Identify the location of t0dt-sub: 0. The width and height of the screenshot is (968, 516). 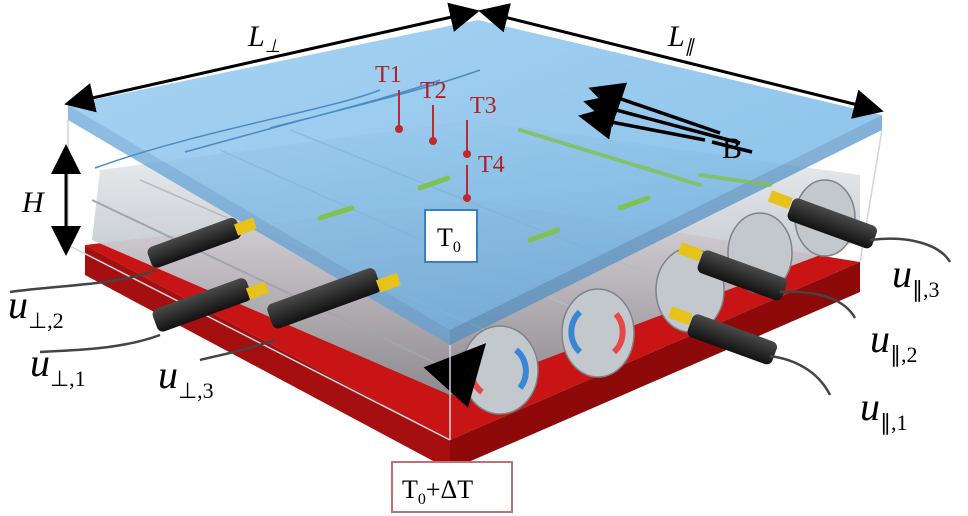
(422, 499).